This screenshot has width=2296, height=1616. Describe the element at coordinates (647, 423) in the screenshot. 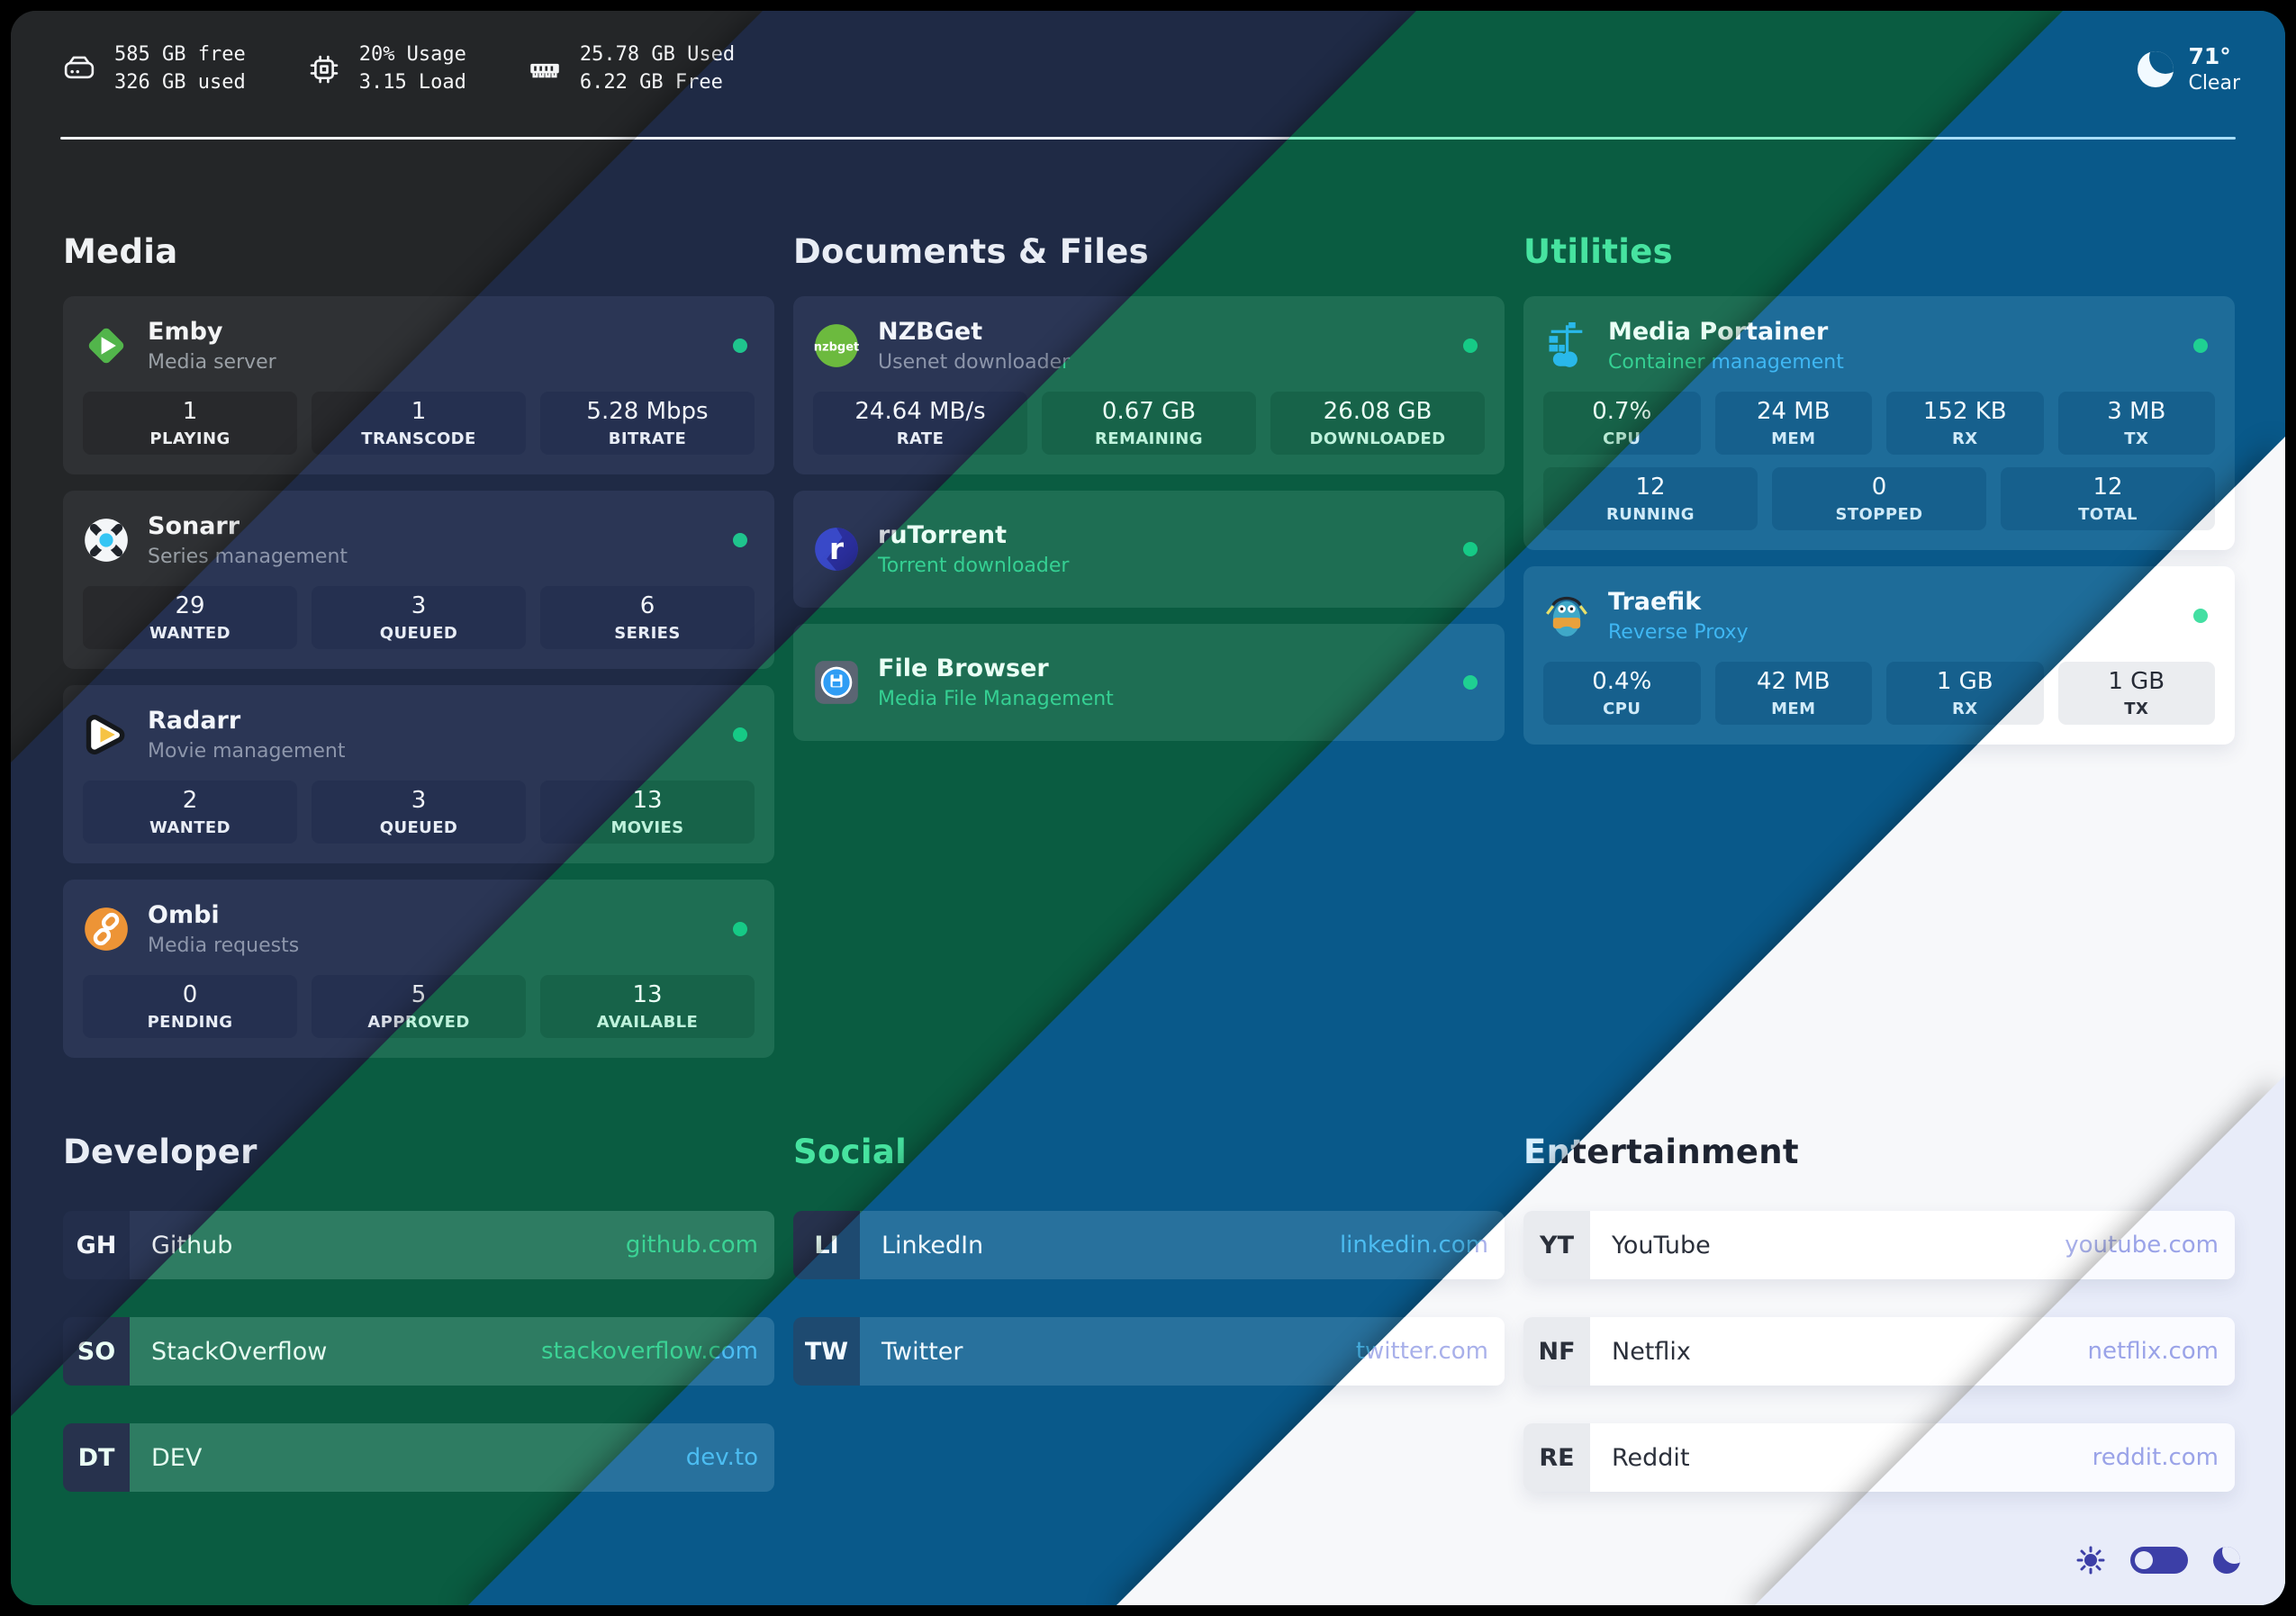

I see `stat-box: 5.28 Mbps BITRATE` at that location.